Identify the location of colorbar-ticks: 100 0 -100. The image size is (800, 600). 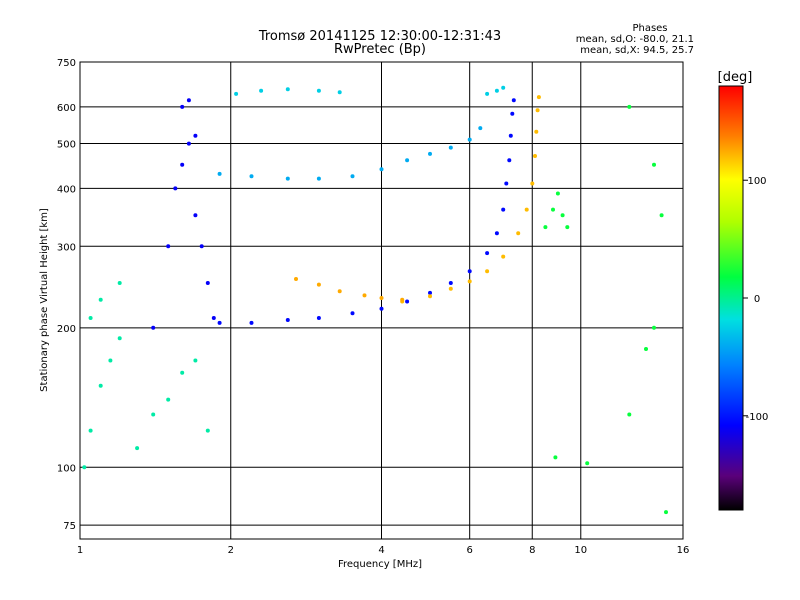
(755, 299).